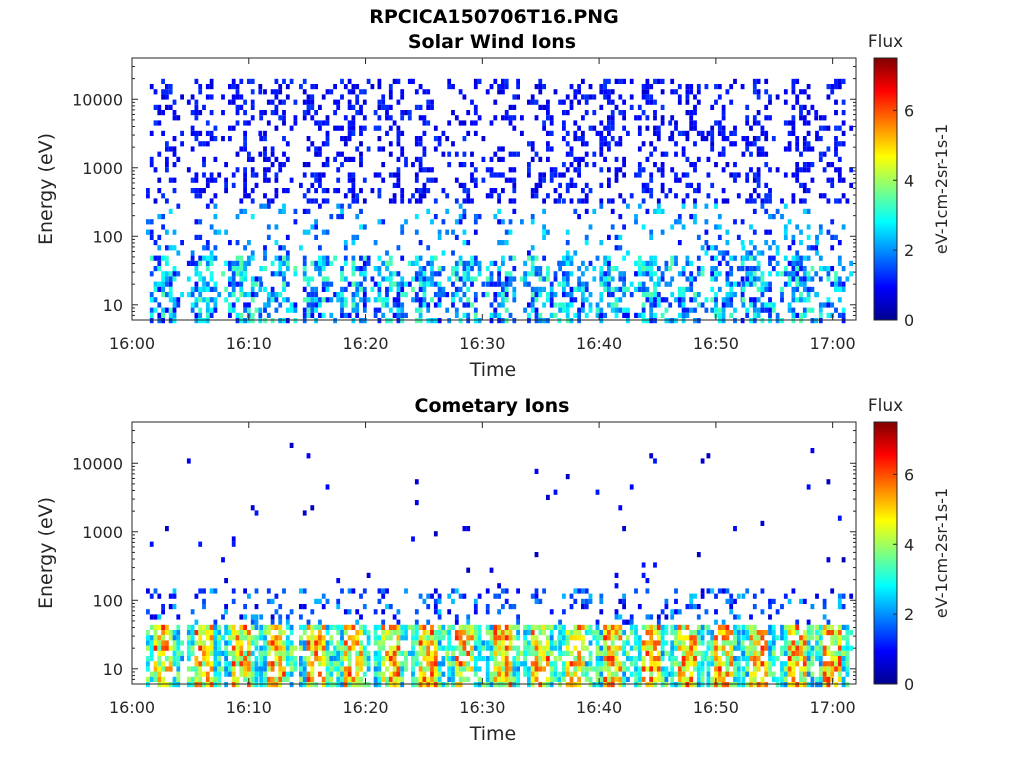 This screenshot has width=1024, height=768. Describe the element at coordinates (909, 320) in the screenshot. I see `colorbar-tick-label: 0` at that location.